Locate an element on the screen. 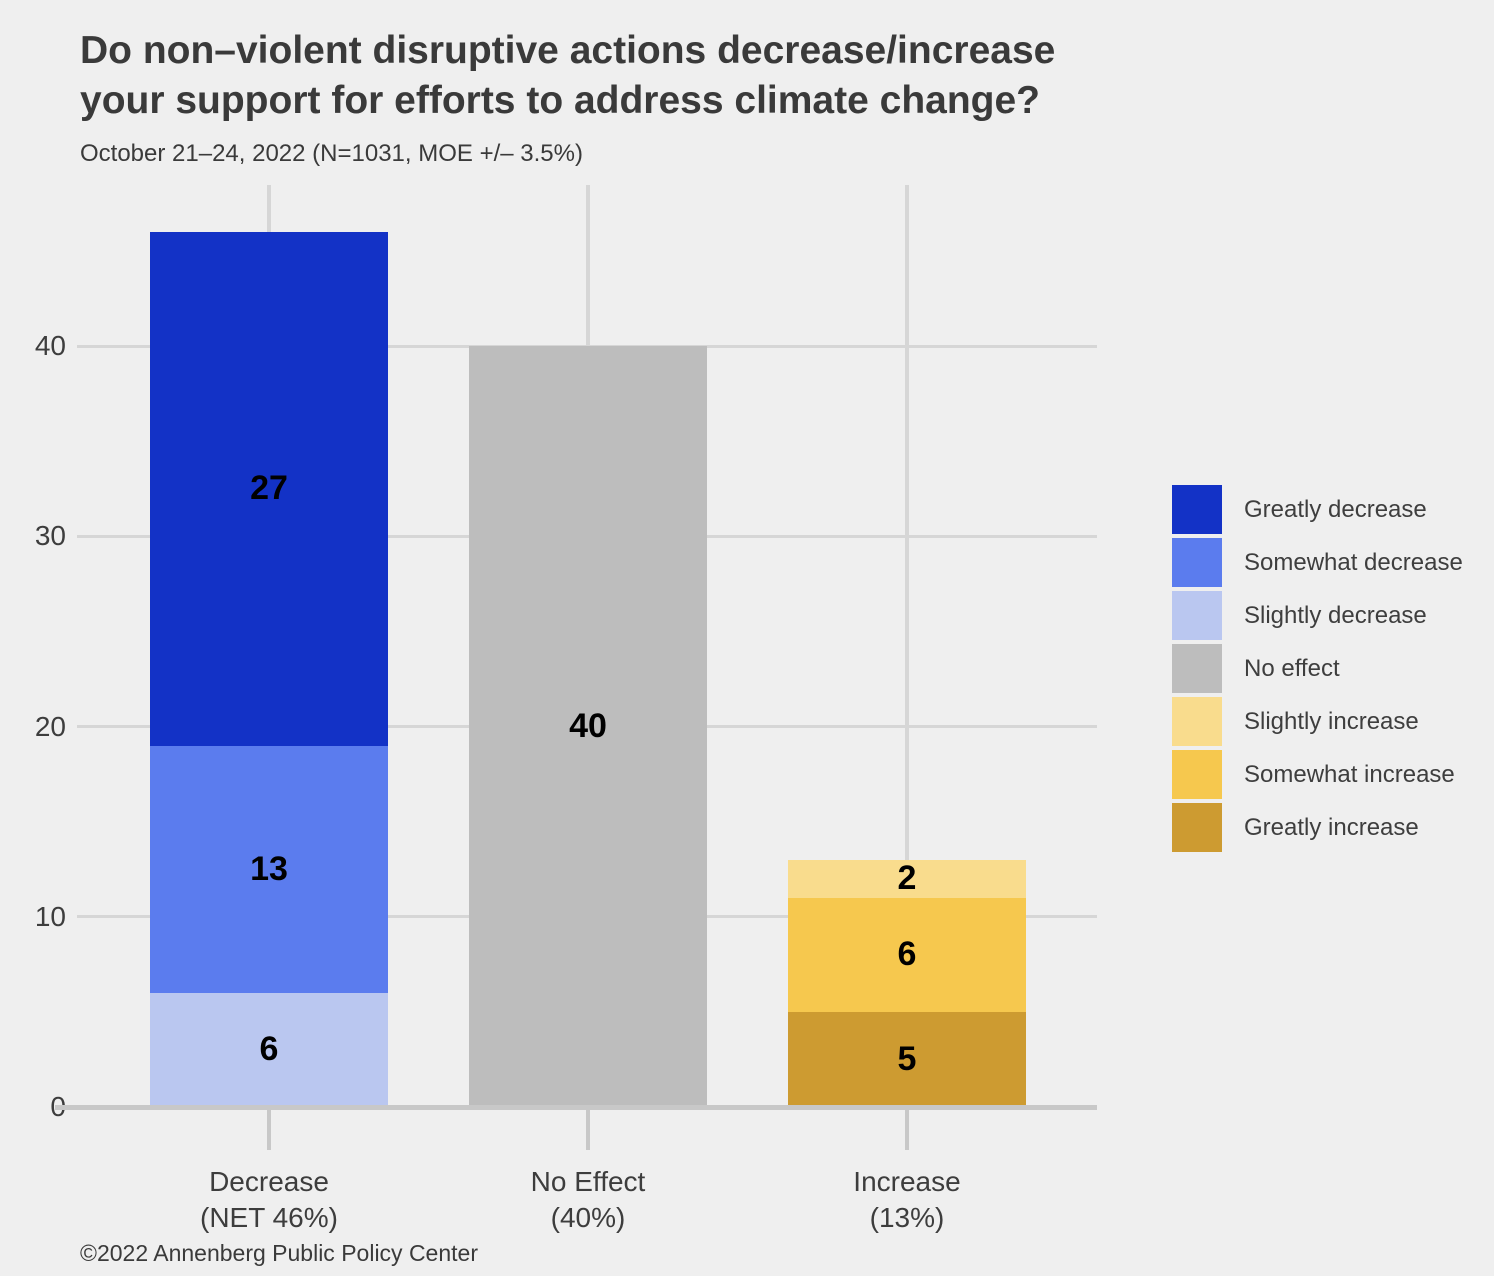 The image size is (1494, 1276). legend-item: No effect is located at coordinates (1317, 668).